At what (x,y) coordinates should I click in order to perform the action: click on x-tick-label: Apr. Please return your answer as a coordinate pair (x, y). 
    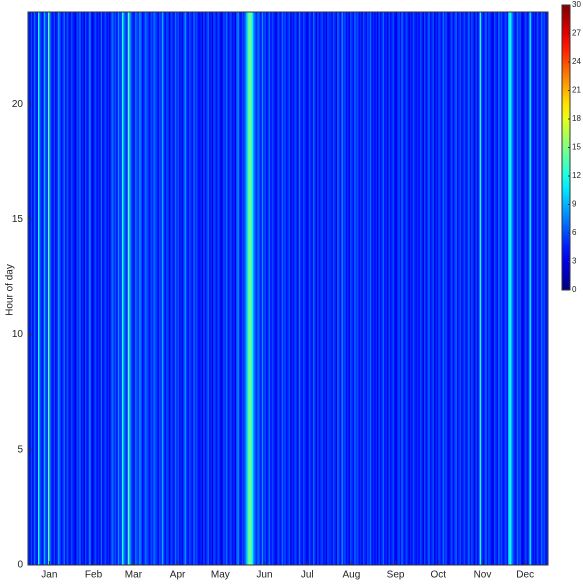
    Looking at the image, I should click on (178, 575).